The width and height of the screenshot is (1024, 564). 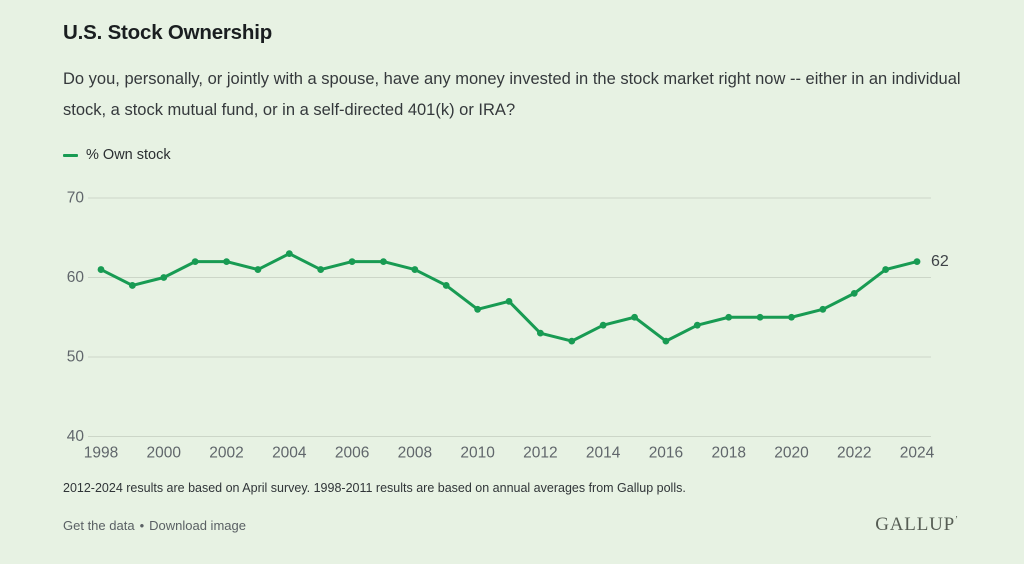 What do you see at coordinates (76, 357) in the screenshot?
I see `y-tick-label: 50` at bounding box center [76, 357].